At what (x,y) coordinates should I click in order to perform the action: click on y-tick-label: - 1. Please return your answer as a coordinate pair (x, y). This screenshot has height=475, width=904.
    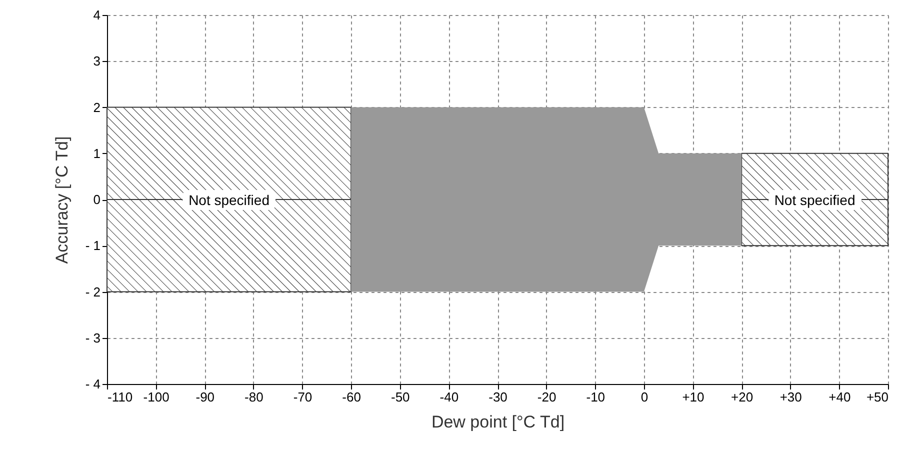
    Looking at the image, I should click on (92, 246).